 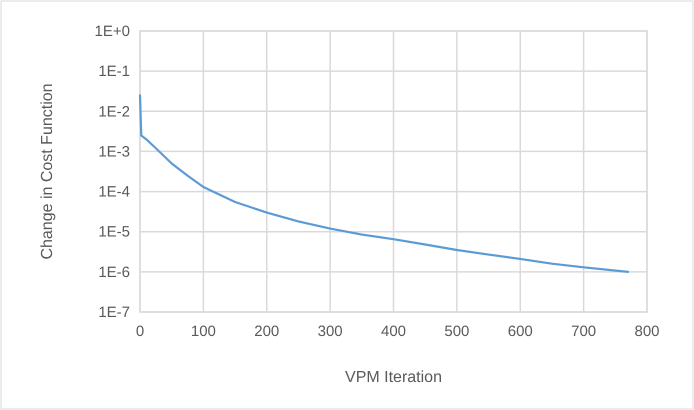 I want to click on x-tick-label: 400, so click(x=393, y=331).